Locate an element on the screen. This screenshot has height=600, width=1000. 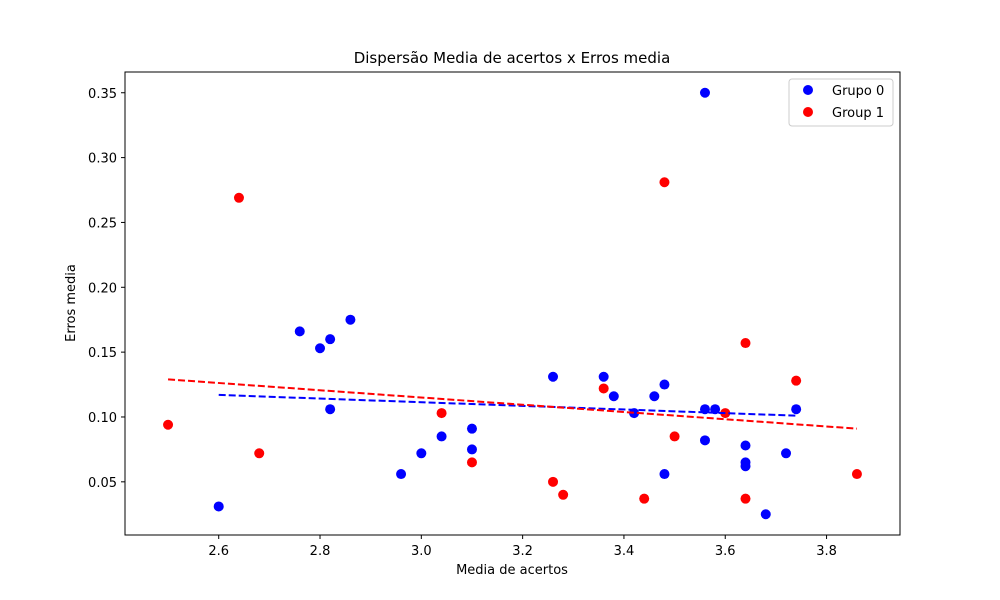
chart-title: Dispersão Media de acertos x Erros media is located at coordinates (512, 58).